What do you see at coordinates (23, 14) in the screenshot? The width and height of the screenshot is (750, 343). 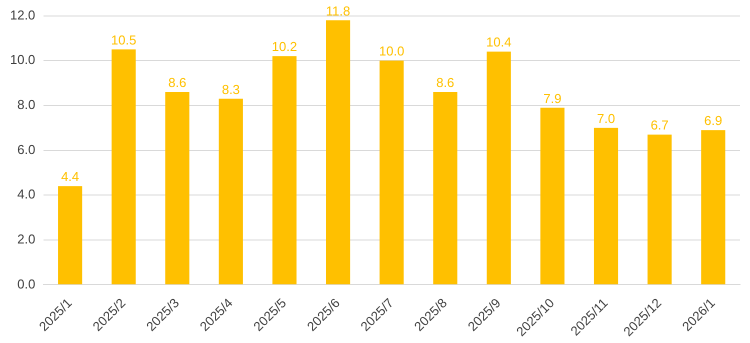 I see `y-tick-label: 12.0` at bounding box center [23, 14].